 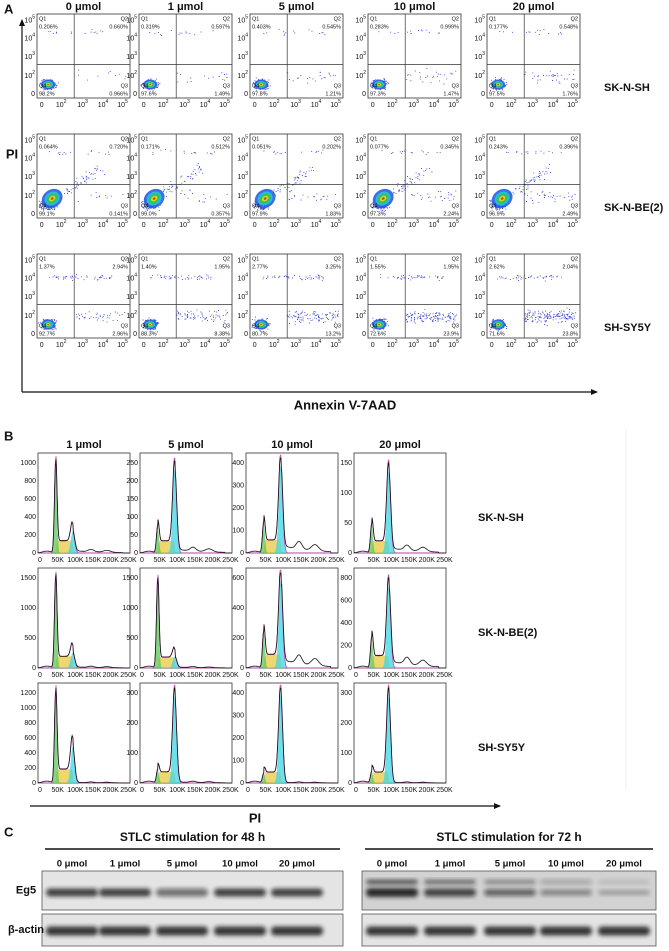 I want to click on tick-label: 1000, so click(x=28, y=708).